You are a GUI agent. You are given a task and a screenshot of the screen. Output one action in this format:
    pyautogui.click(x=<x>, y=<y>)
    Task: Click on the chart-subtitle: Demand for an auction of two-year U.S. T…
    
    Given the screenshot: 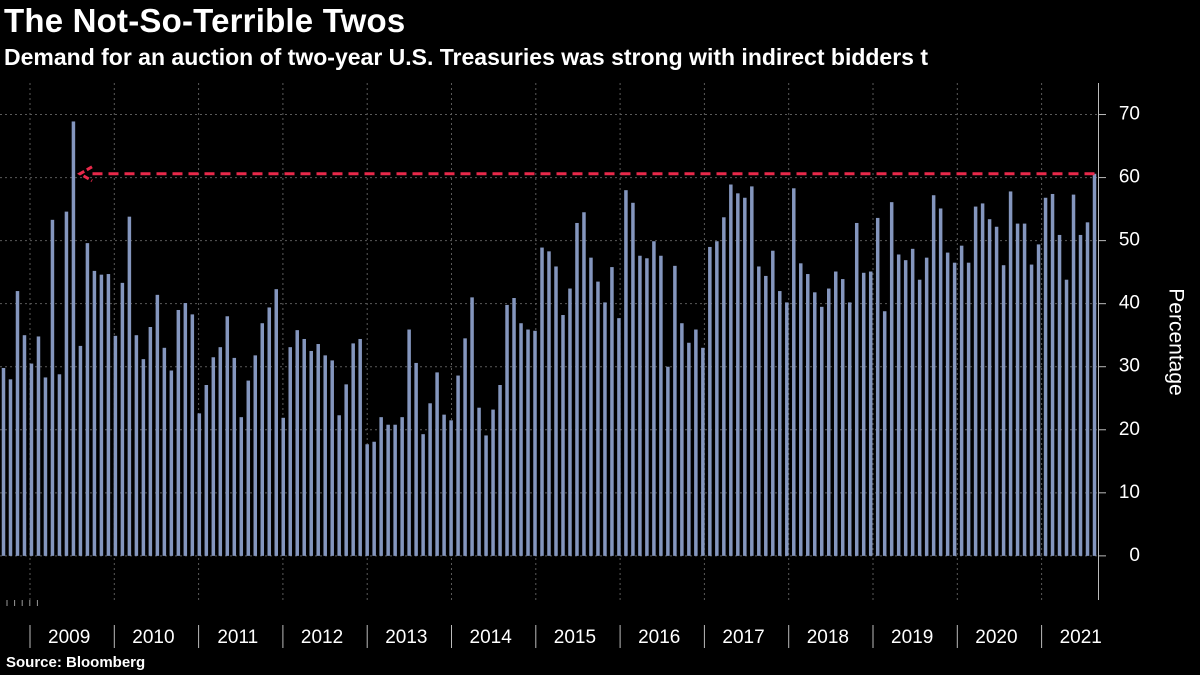 What is the action you would take?
    pyautogui.click(x=466, y=57)
    